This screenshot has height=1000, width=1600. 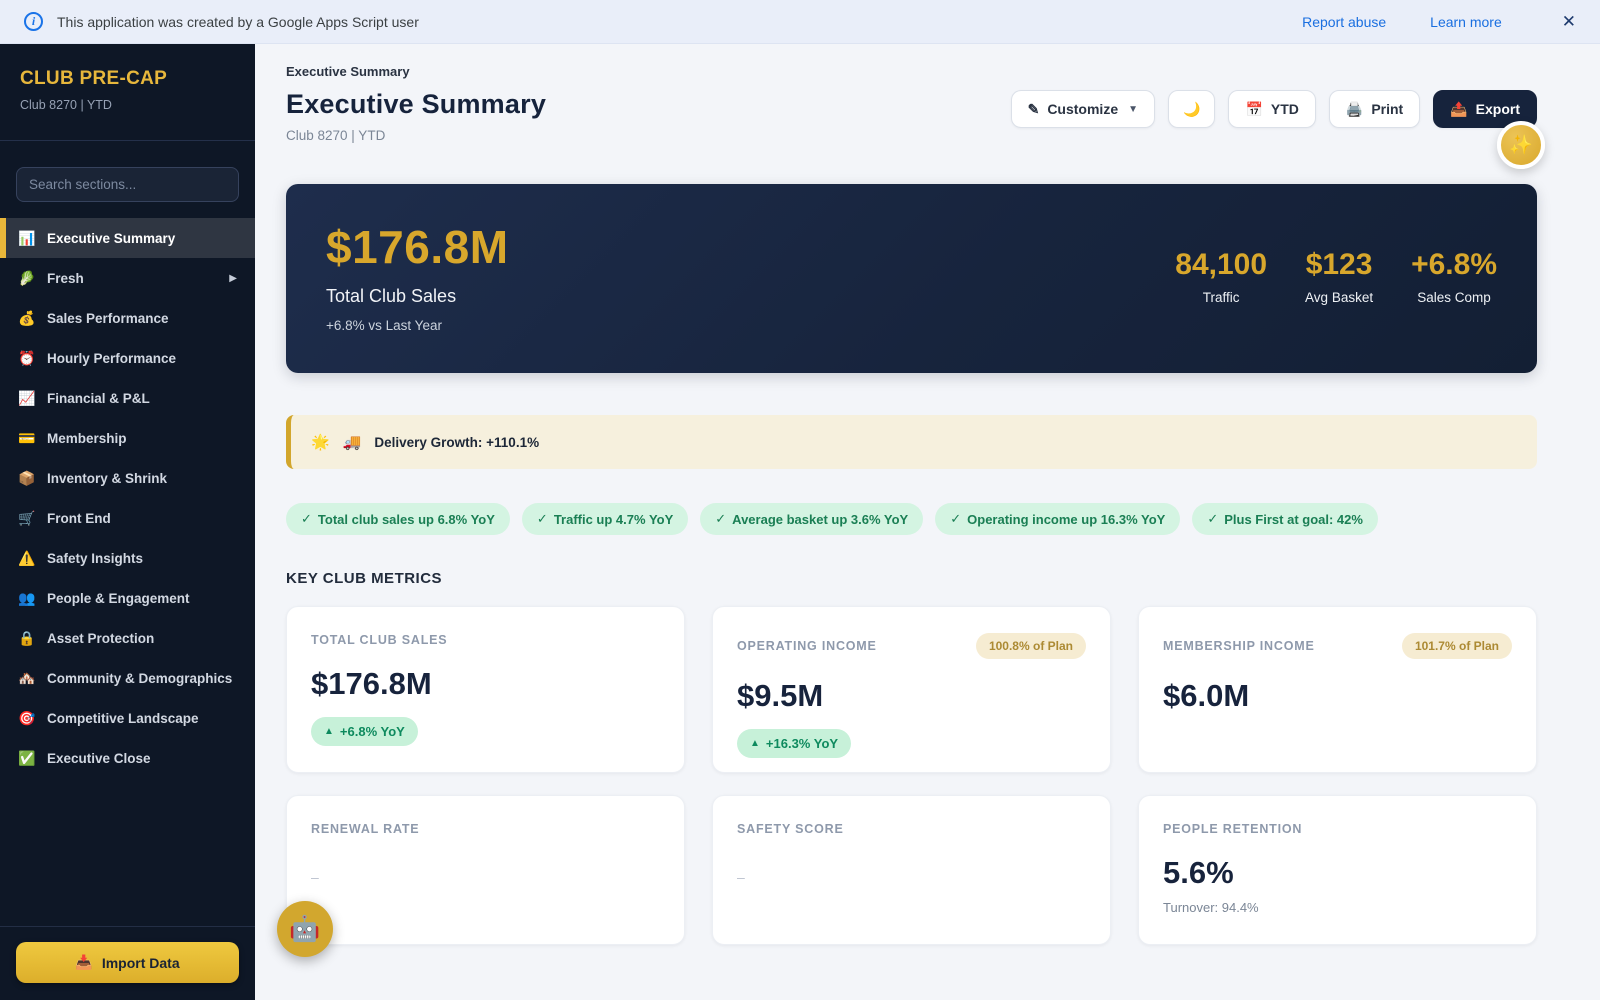 I want to click on sidebar-item-fresh: 🥬 Fresh ▶, so click(x=127, y=278).